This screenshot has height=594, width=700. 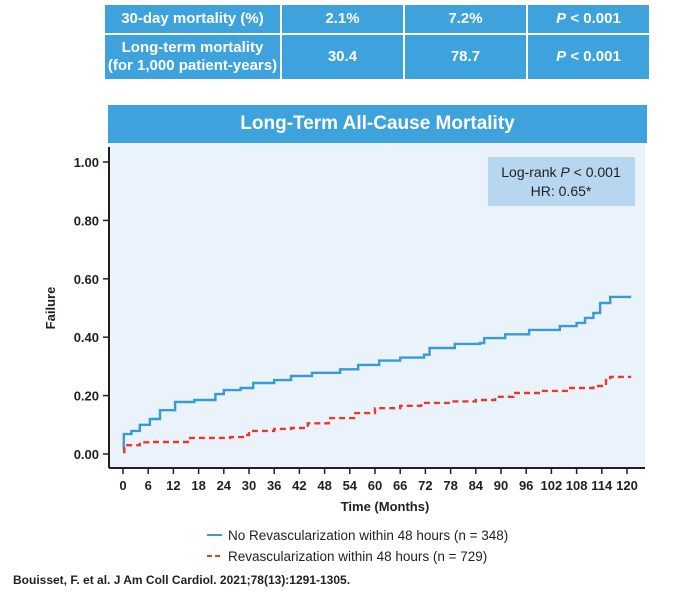 I want to click on annotation-suffix: < 0.001, so click(x=595, y=172).